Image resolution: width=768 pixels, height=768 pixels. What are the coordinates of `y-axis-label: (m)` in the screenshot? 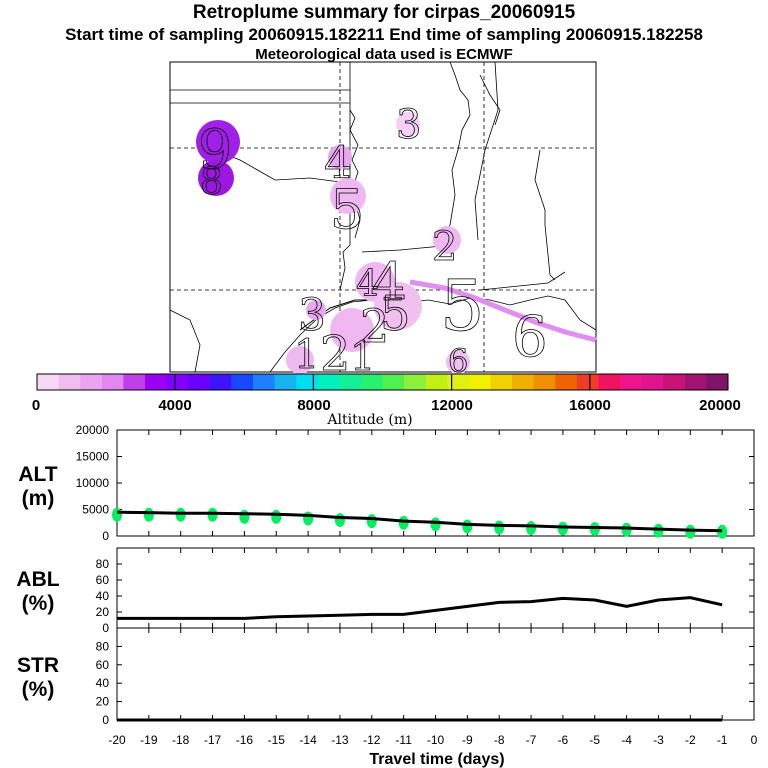 It's located at (38, 498).